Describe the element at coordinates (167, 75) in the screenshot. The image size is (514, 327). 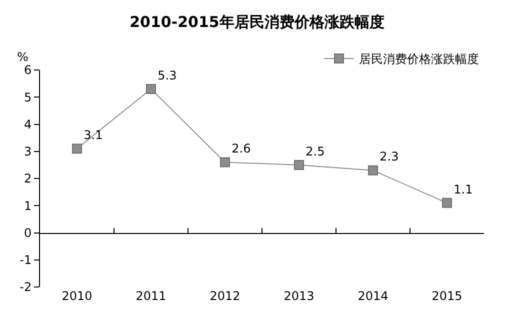
I see `data-label: 5.3` at that location.